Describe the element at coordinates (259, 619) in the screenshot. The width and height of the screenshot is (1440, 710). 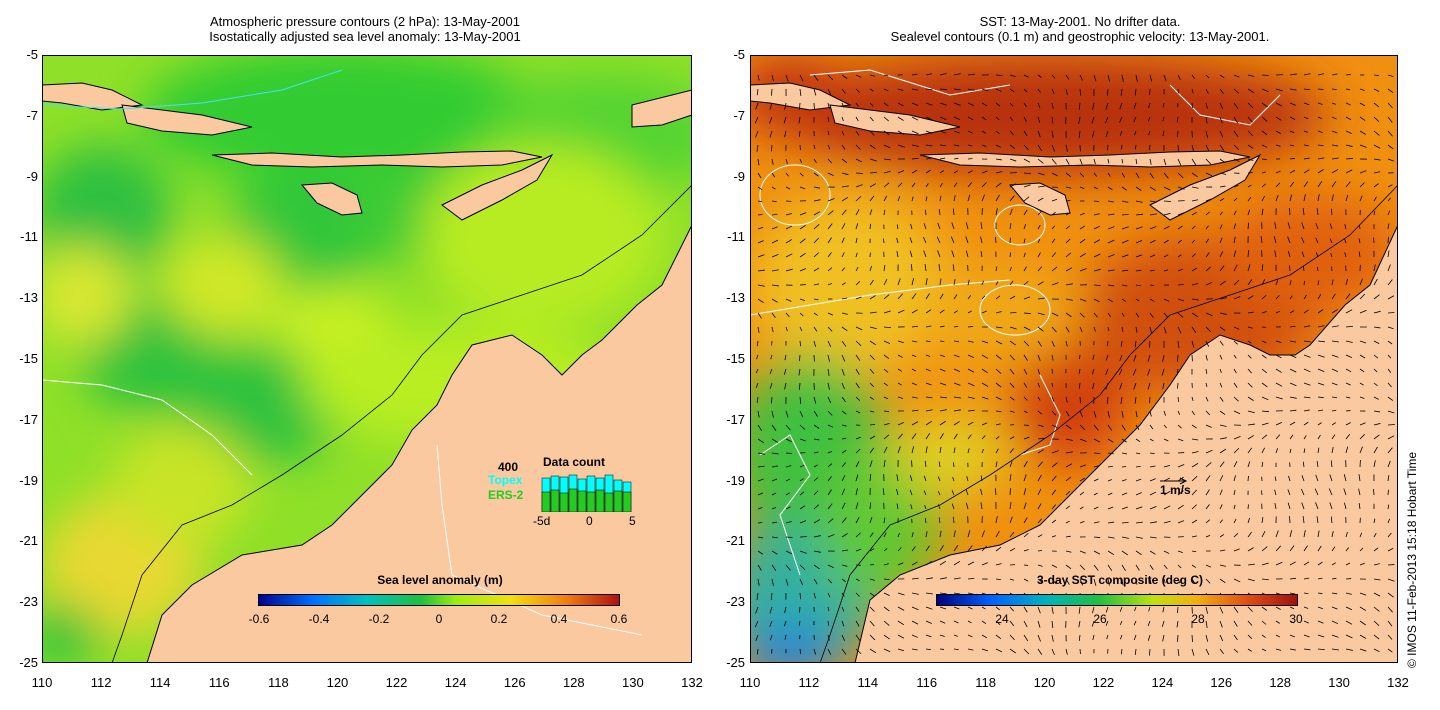
I see `sla-tick-label: -0.6` at that location.